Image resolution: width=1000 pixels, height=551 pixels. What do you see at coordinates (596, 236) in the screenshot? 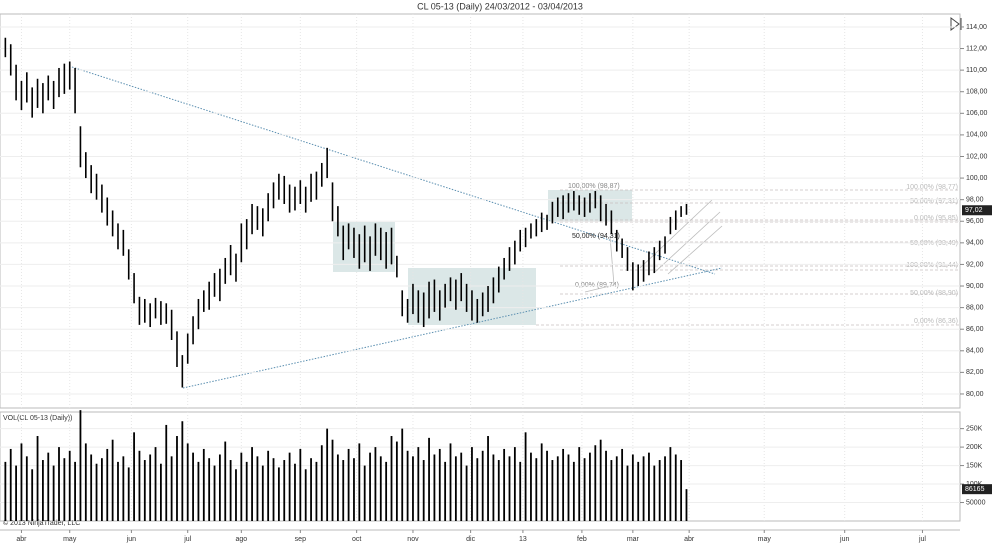
I see `fib-label: 50,00% (94,31)` at bounding box center [596, 236].